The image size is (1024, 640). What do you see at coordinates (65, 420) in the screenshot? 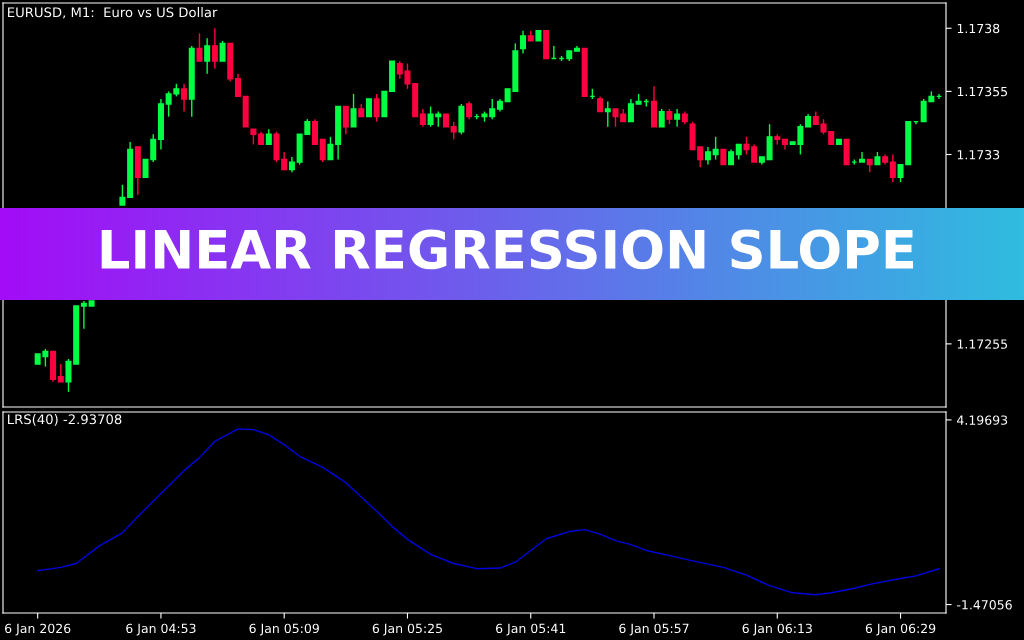
I see `chart-title: LRS(40) -2.93708` at bounding box center [65, 420].